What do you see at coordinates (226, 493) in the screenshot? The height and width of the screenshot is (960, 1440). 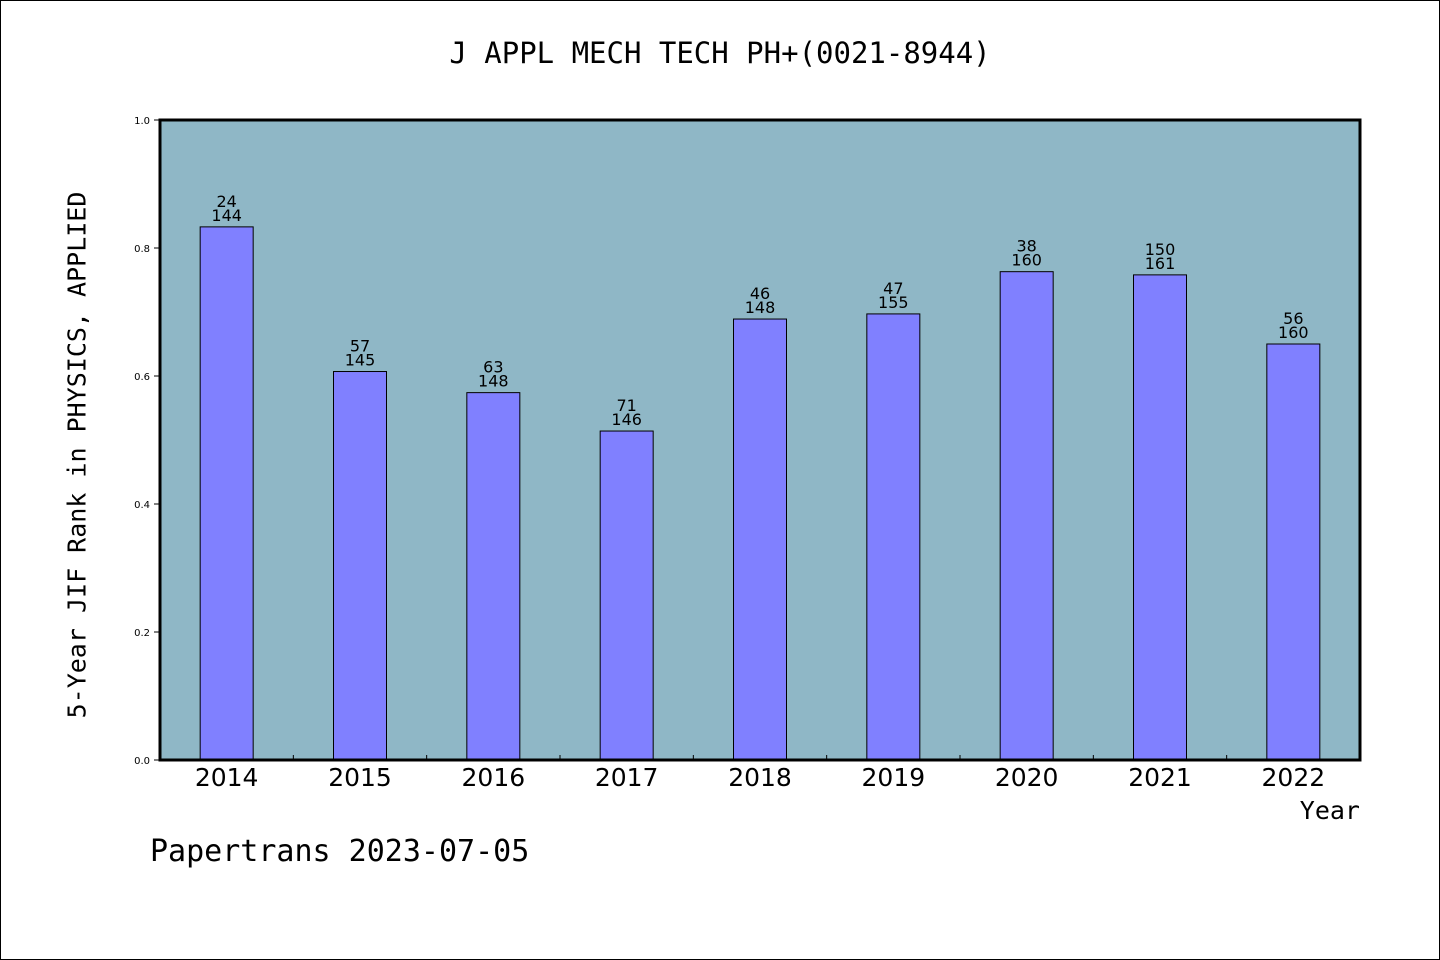 I see `bar-2014` at bounding box center [226, 493].